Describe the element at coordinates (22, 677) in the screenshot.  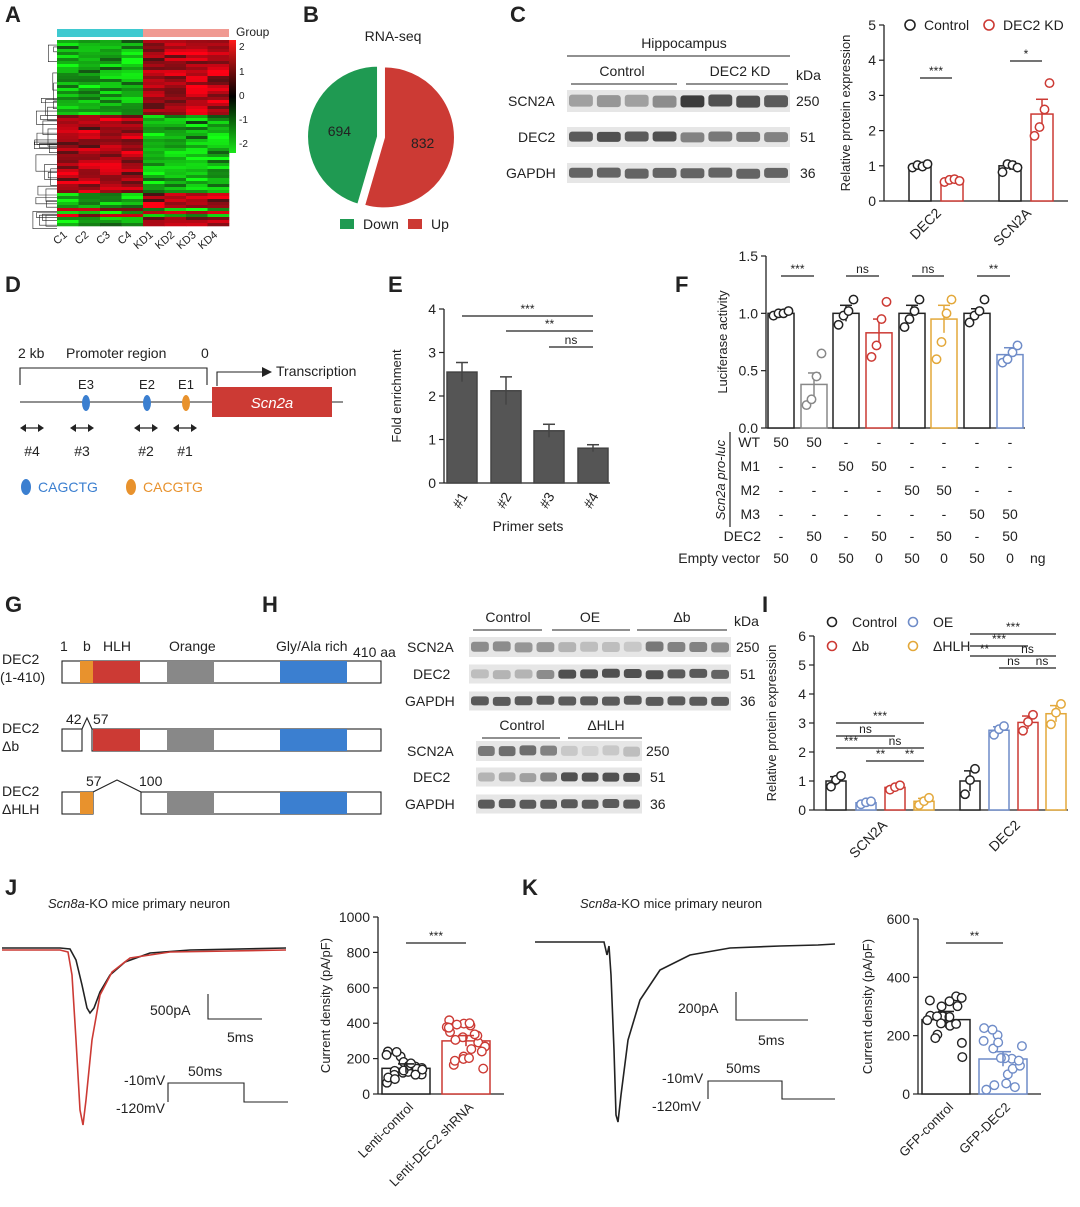
I see `construct-sub: (1-410)` at that location.